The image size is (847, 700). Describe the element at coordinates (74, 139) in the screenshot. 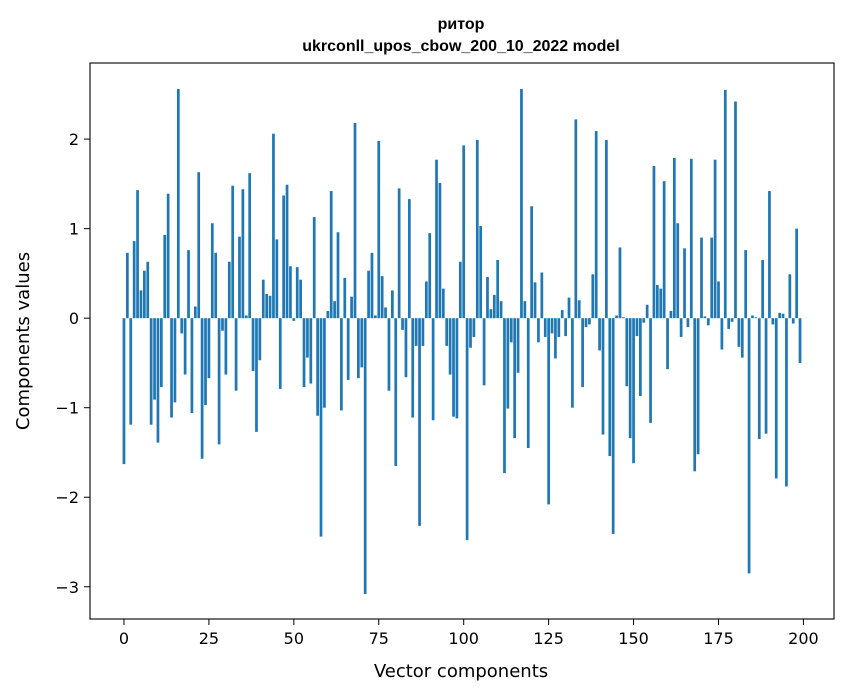

I see `y-tick-label: 2` at that location.